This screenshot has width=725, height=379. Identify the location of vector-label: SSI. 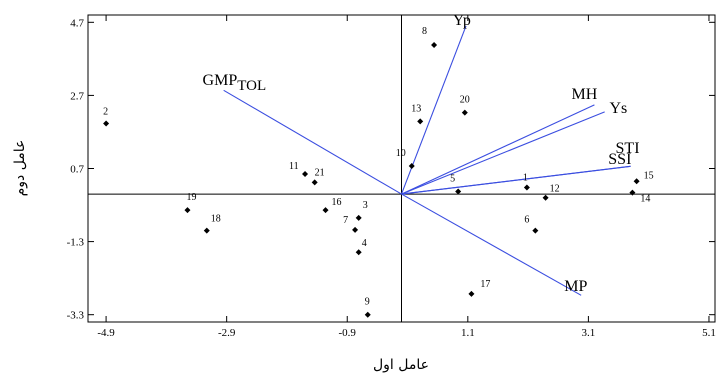
(619, 159).